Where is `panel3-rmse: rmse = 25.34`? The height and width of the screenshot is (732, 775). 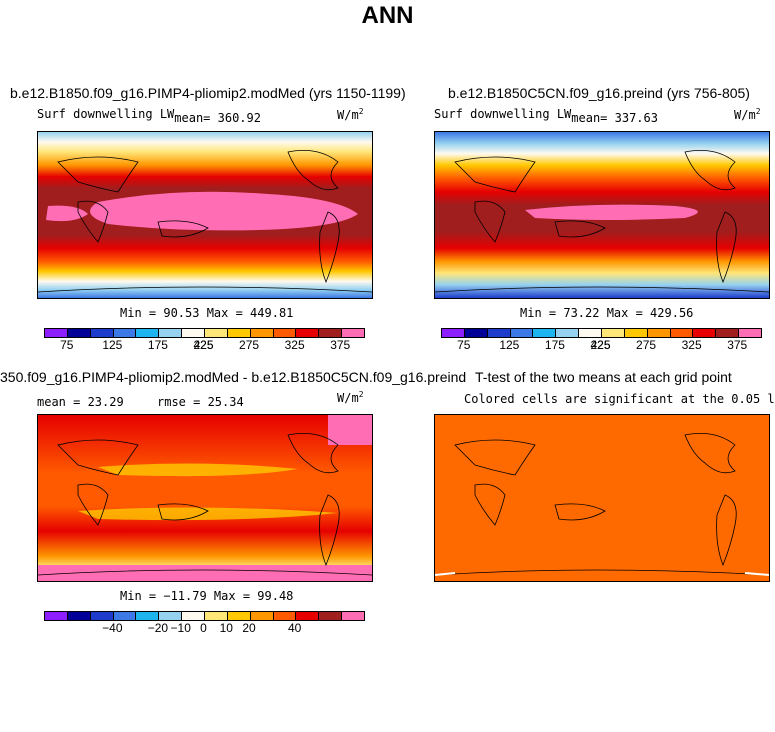 panel3-rmse: rmse = 25.34 is located at coordinates (200, 402).